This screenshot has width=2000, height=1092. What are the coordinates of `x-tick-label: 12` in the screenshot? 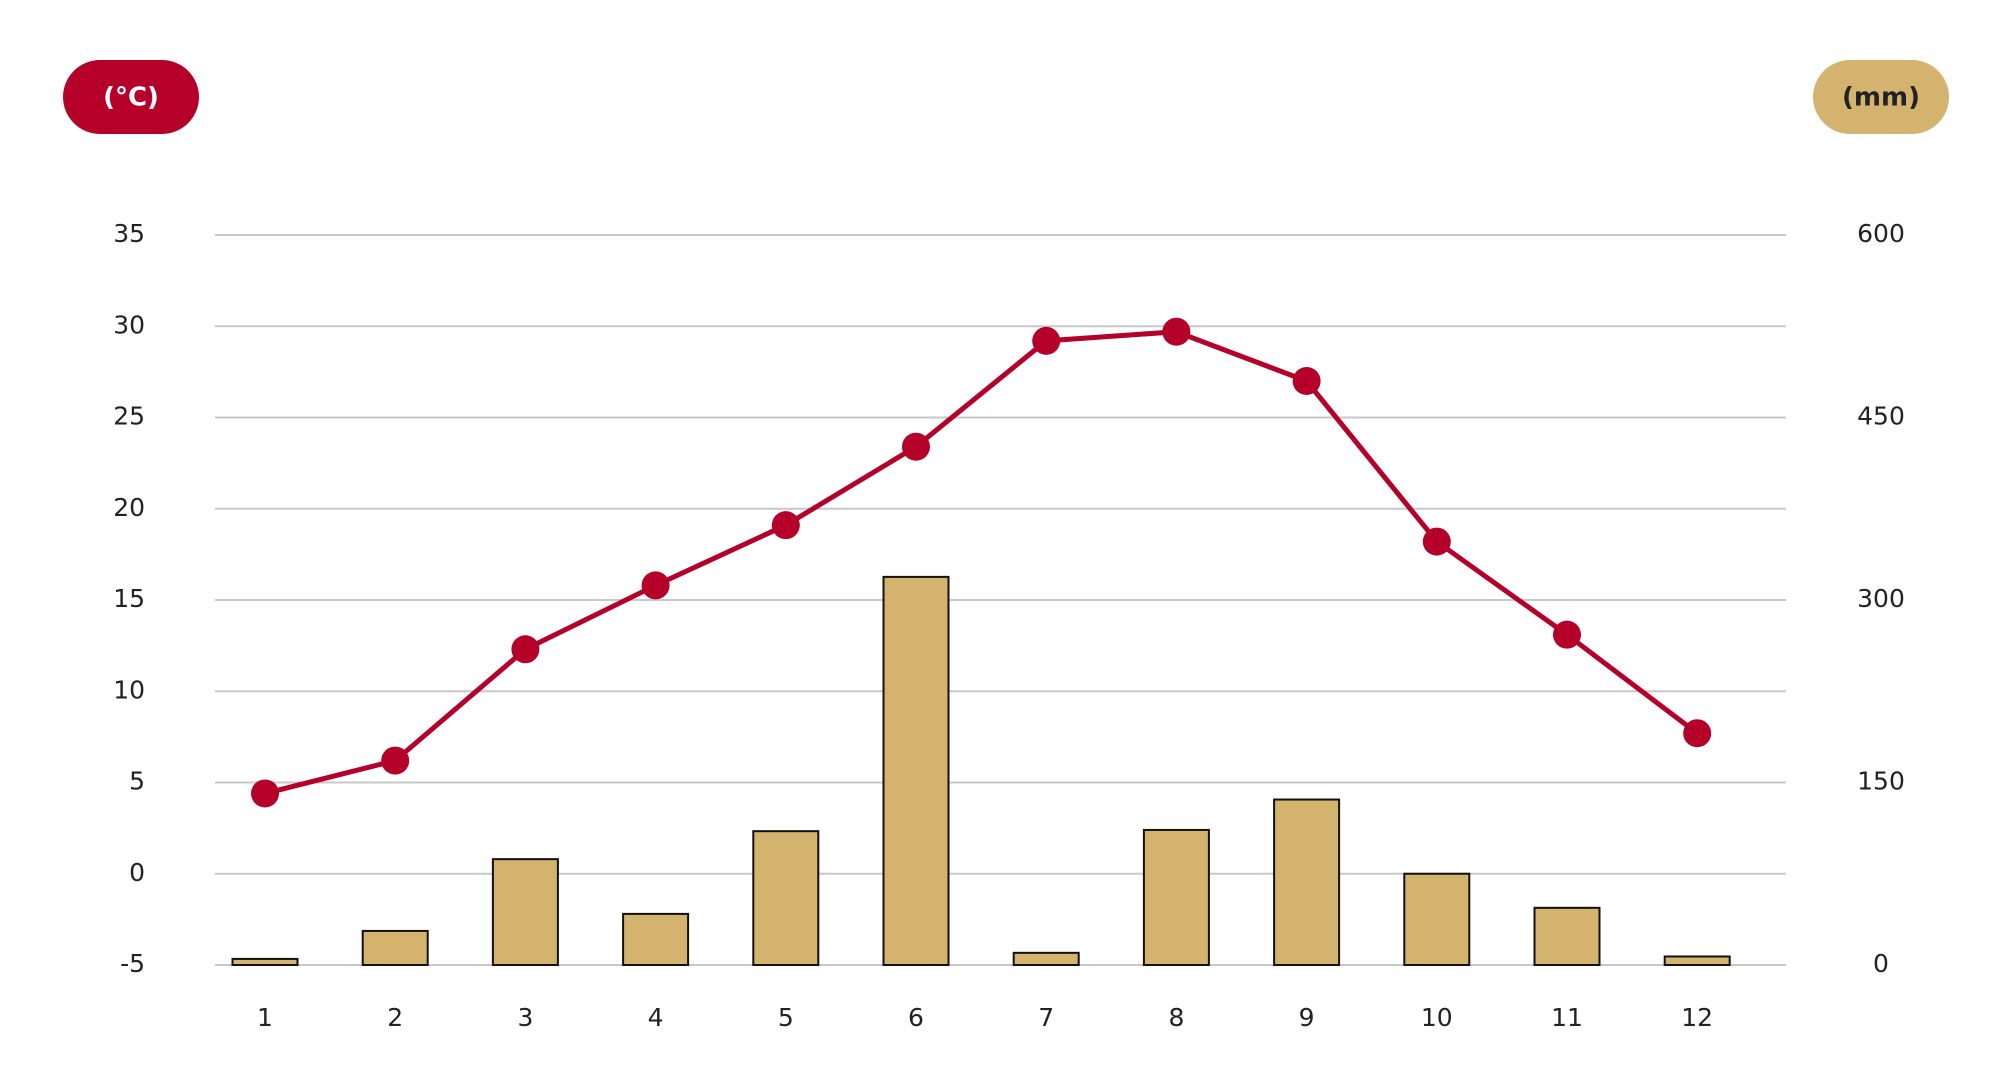 It's located at (1697, 1017).